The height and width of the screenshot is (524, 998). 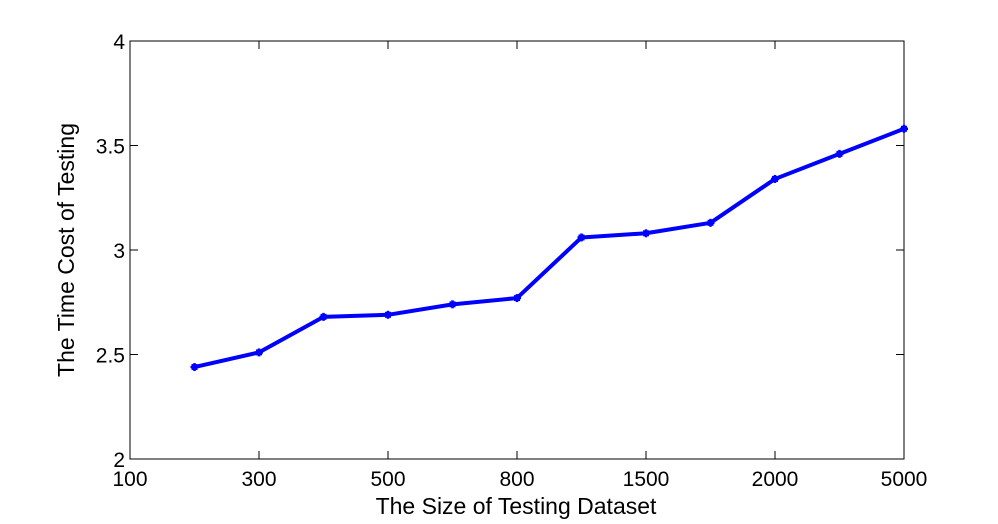 What do you see at coordinates (516, 479) in the screenshot?
I see `x-tick-label: 800` at bounding box center [516, 479].